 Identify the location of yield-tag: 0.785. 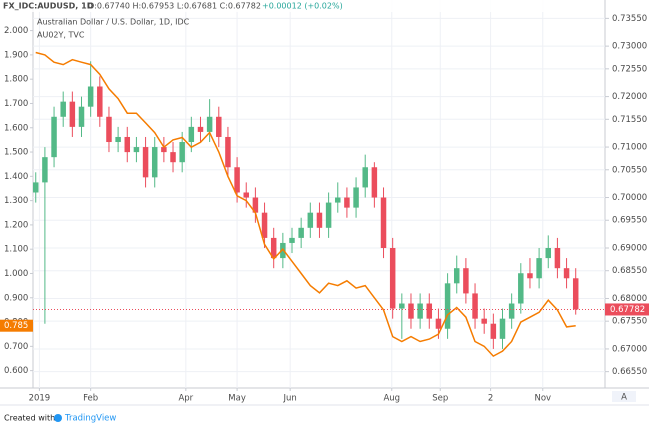
(16, 326).